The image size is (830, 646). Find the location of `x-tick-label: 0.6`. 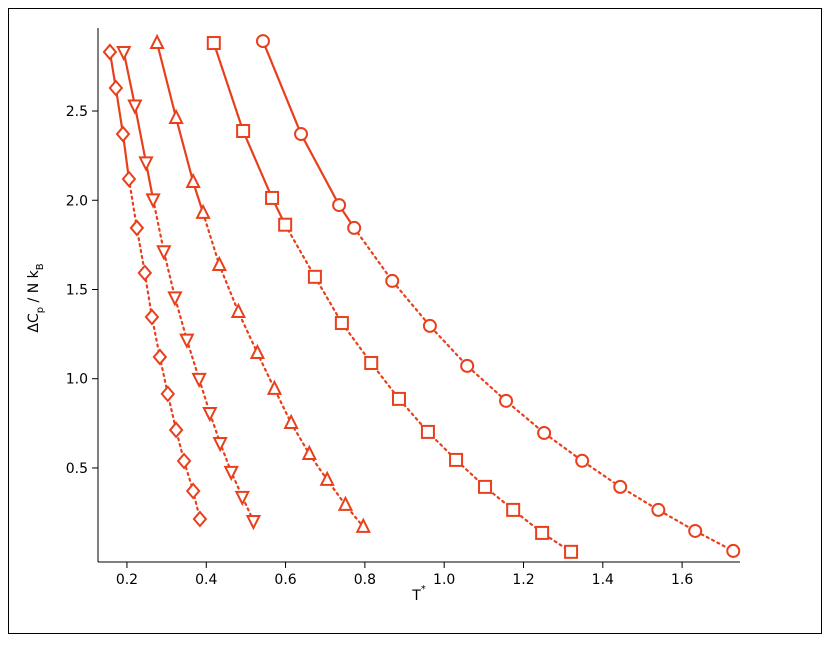

x-tick-label: 0.6 is located at coordinates (285, 580).